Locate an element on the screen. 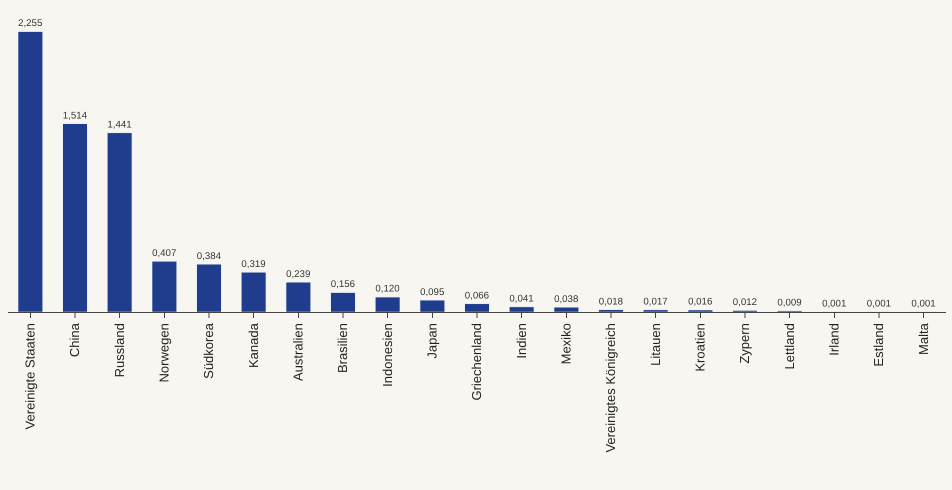 The height and width of the screenshot is (490, 952). x-tick-label: Australien is located at coordinates (298, 352).